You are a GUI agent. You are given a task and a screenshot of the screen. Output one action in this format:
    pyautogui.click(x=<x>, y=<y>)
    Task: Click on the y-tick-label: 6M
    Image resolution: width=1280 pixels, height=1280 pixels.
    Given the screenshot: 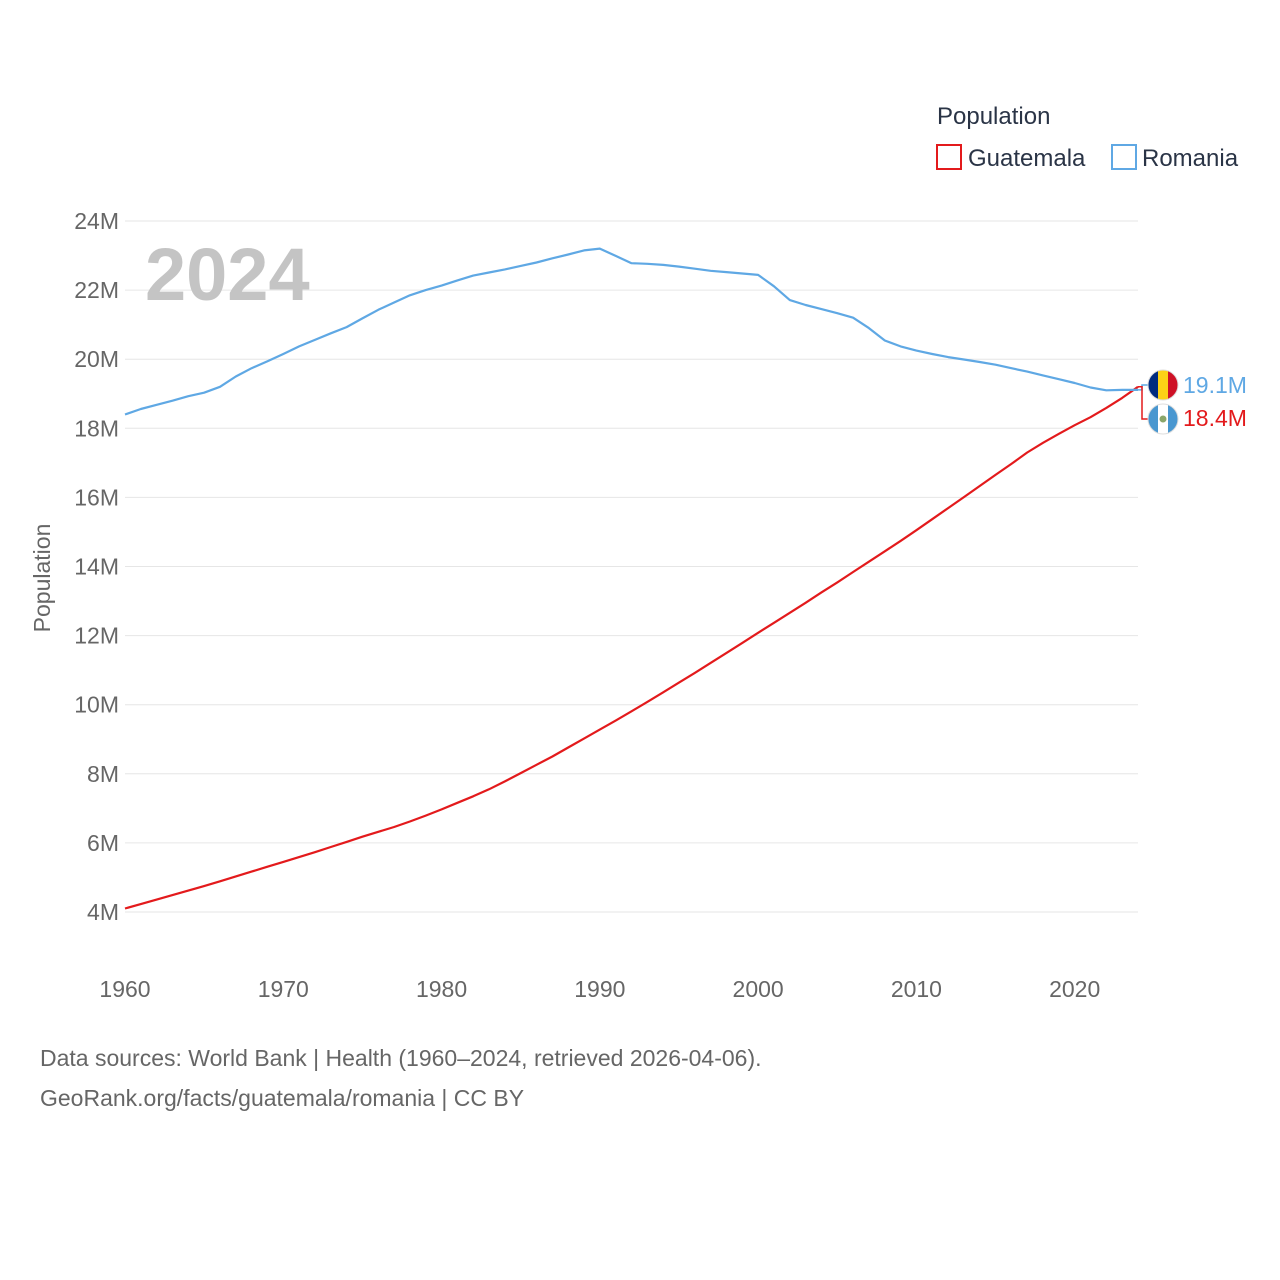 What is the action you would take?
    pyautogui.click(x=103, y=843)
    